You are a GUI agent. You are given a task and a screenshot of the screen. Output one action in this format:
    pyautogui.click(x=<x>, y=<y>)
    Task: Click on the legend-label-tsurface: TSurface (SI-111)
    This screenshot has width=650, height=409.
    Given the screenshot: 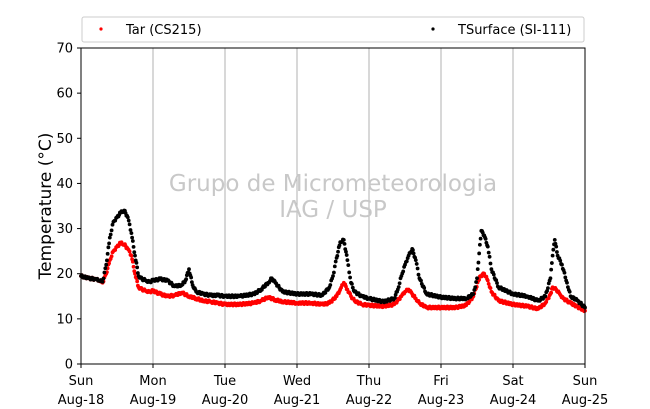 What is the action you would take?
    pyautogui.click(x=514, y=30)
    